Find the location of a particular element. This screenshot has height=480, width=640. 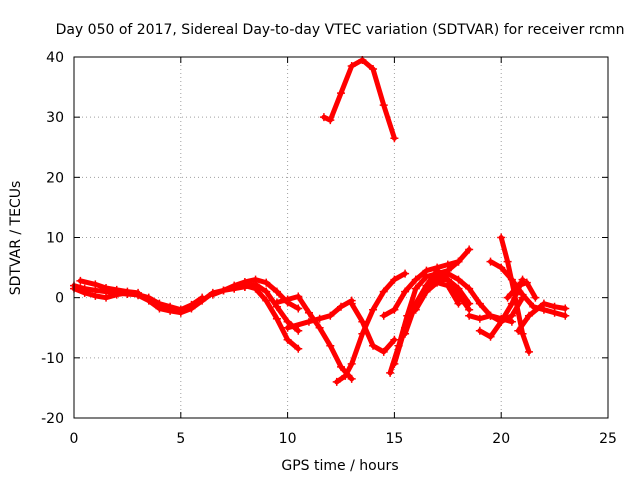

x-tick-label: 5 is located at coordinates (180, 439).